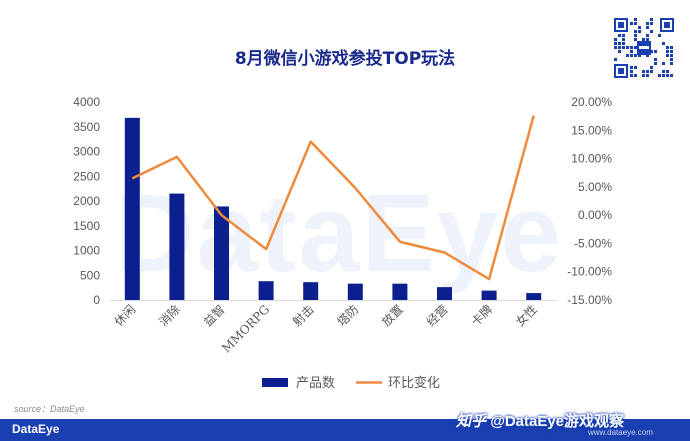 The image size is (690, 441). I want to click on legend-bar-label: 产品数, so click(315, 383).